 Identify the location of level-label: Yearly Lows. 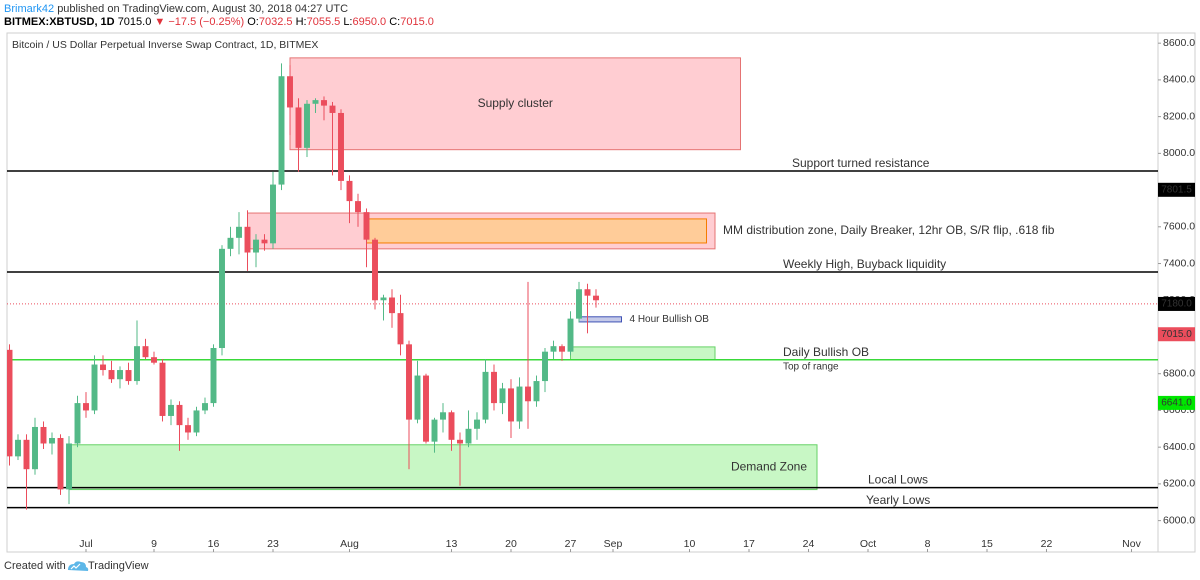
(898, 500).